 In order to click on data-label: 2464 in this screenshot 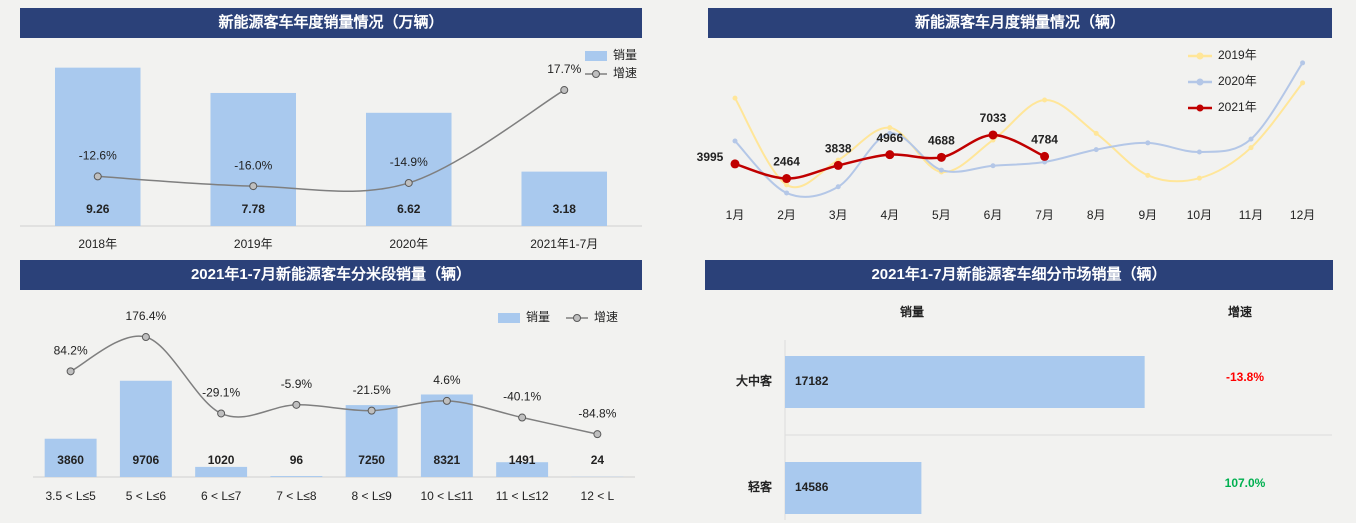, I will do `click(786, 162)`.